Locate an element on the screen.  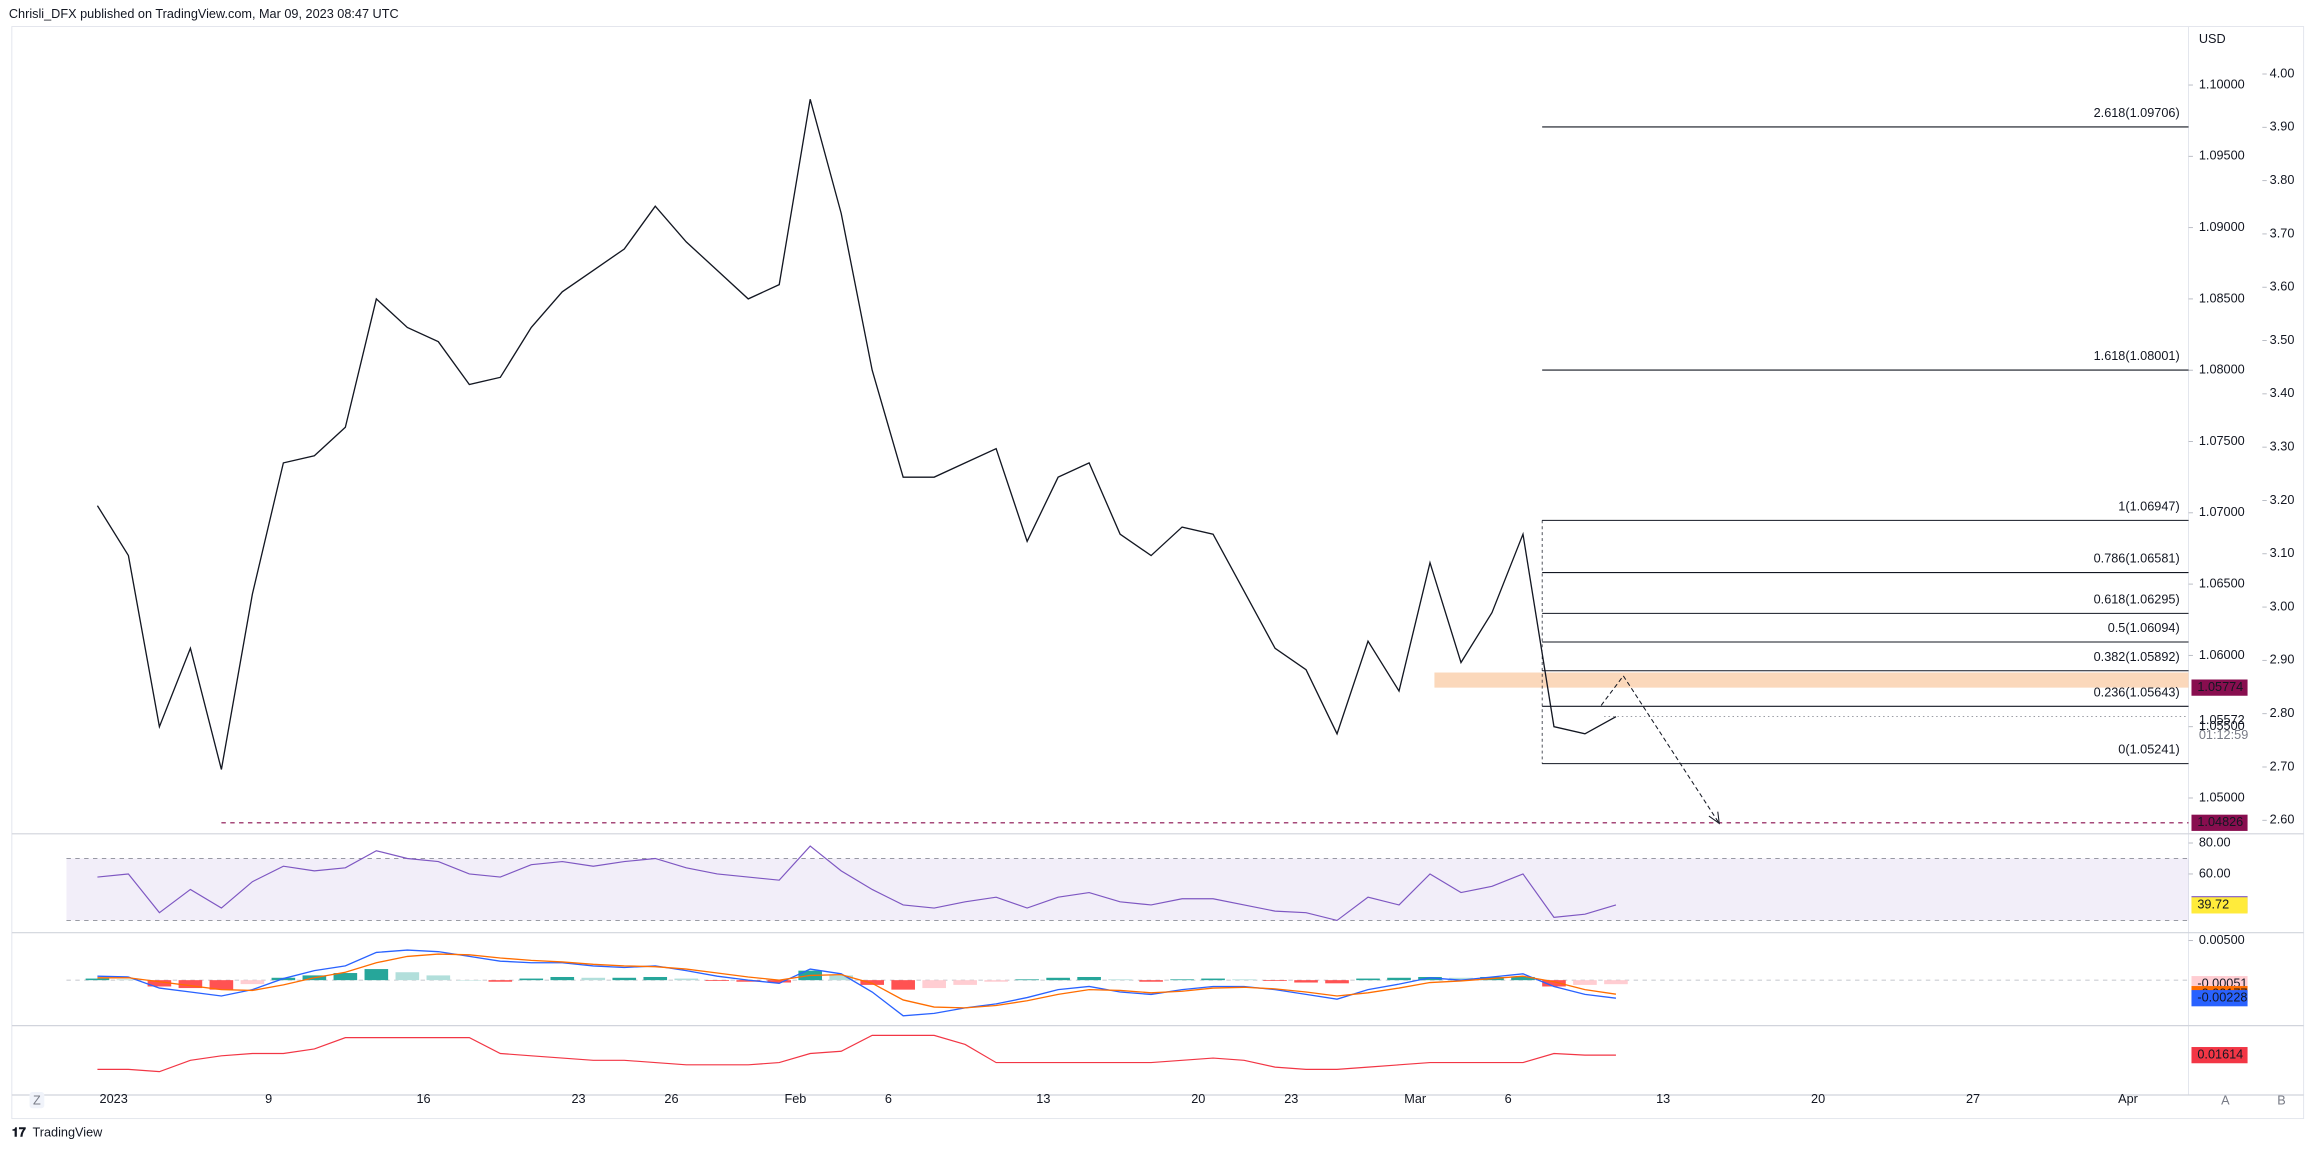
y-tick-label: 1.06000 is located at coordinates (2222, 655).